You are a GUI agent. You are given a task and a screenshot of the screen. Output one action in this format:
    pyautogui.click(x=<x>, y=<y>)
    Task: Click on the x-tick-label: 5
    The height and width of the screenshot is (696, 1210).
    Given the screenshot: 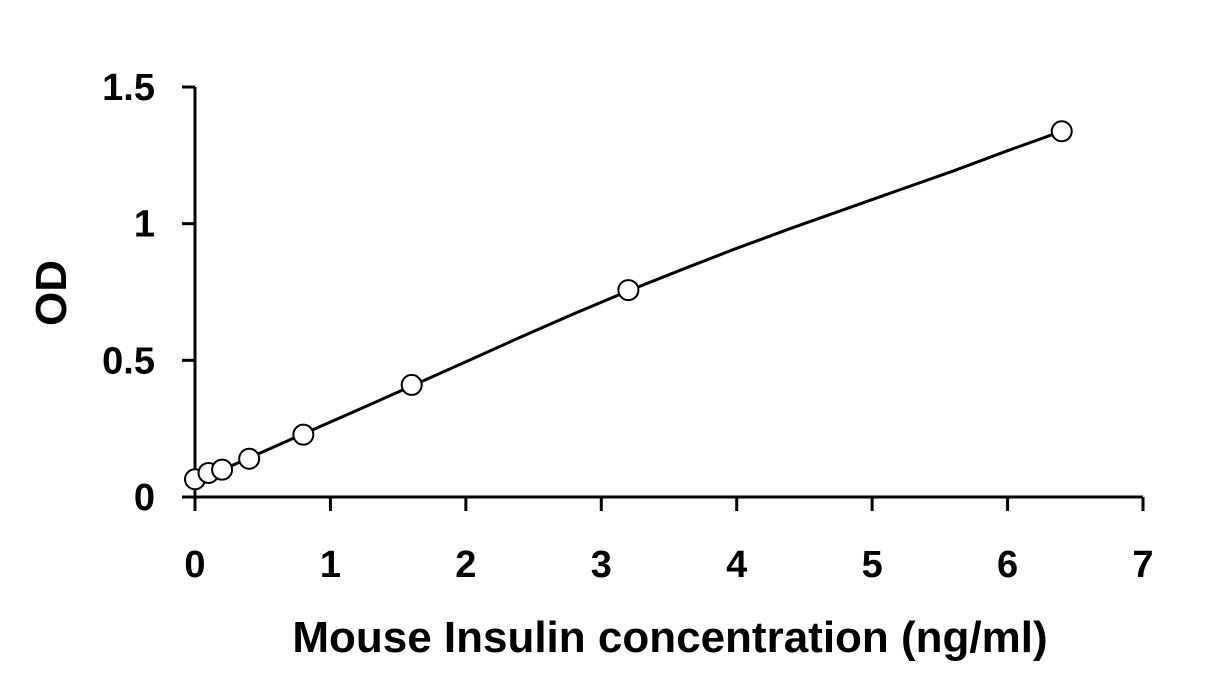 What is the action you would take?
    pyautogui.click(x=872, y=565)
    